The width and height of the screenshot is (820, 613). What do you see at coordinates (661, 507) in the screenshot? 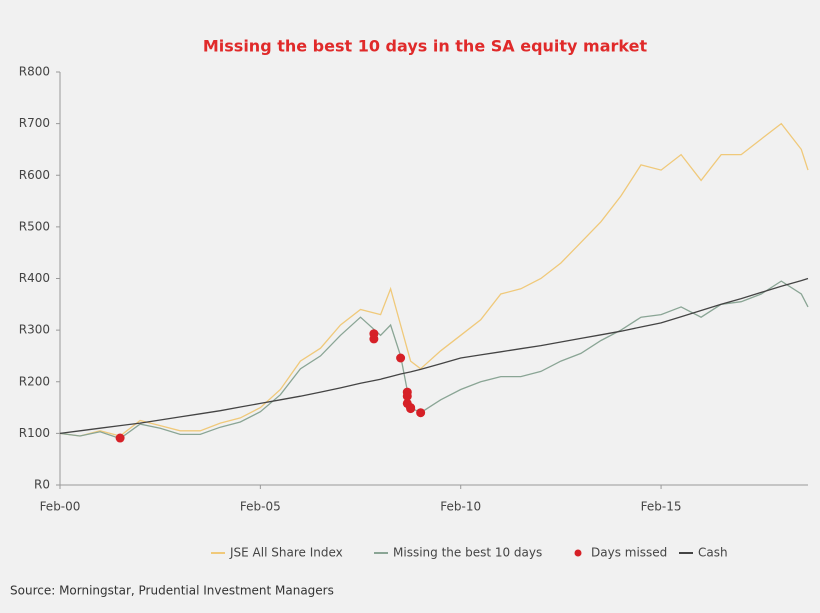
I see `x-tick-label: Feb-15` at bounding box center [661, 507].